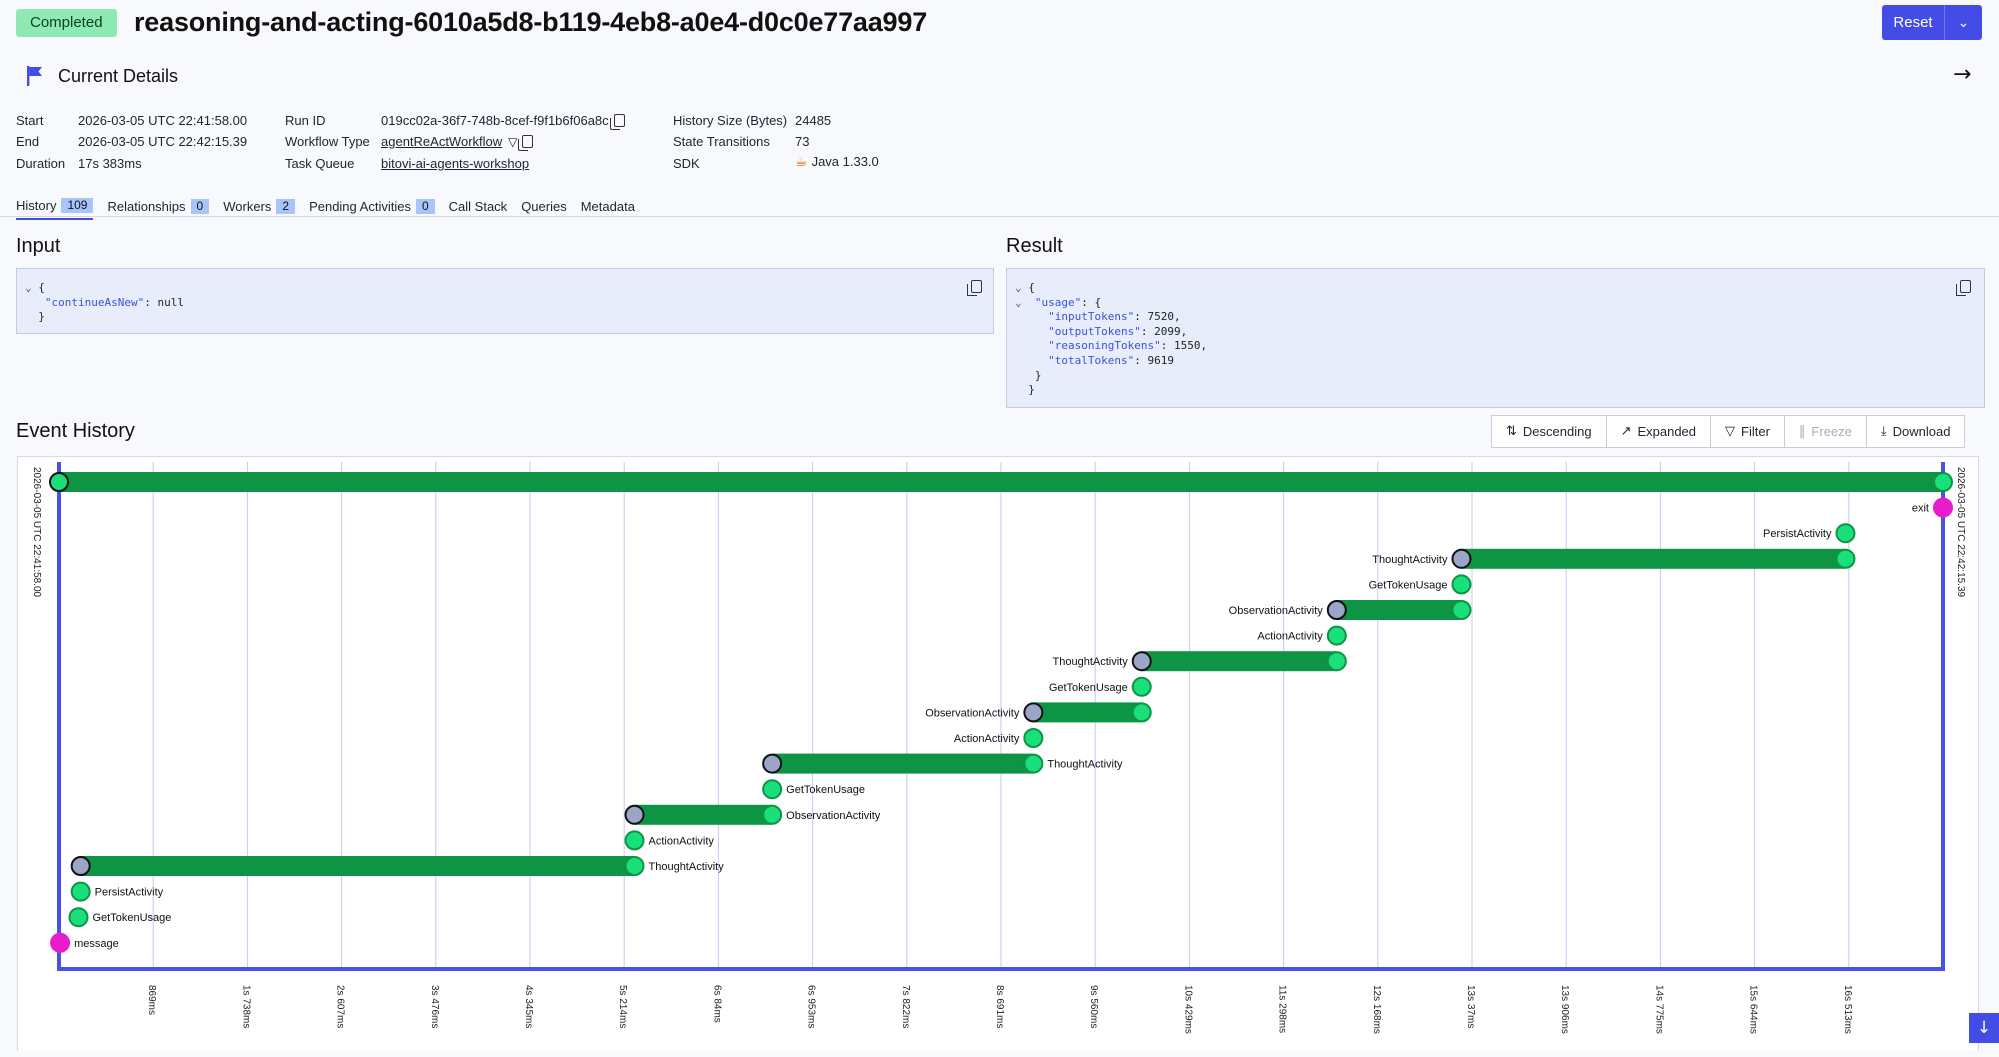 This screenshot has height=1057, width=1999. What do you see at coordinates (1564, 1009) in the screenshot?
I see `tick-label: 13s 906ms` at bounding box center [1564, 1009].